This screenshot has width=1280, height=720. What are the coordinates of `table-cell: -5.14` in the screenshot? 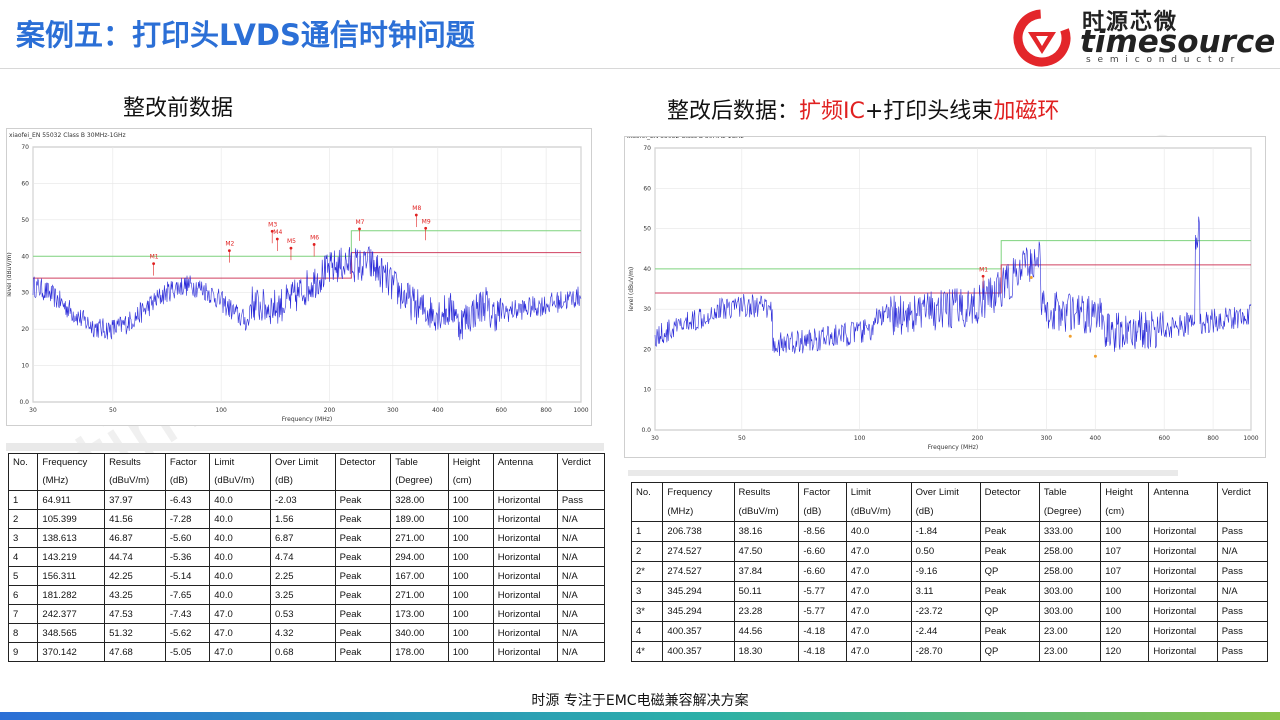 It's located at (187, 576).